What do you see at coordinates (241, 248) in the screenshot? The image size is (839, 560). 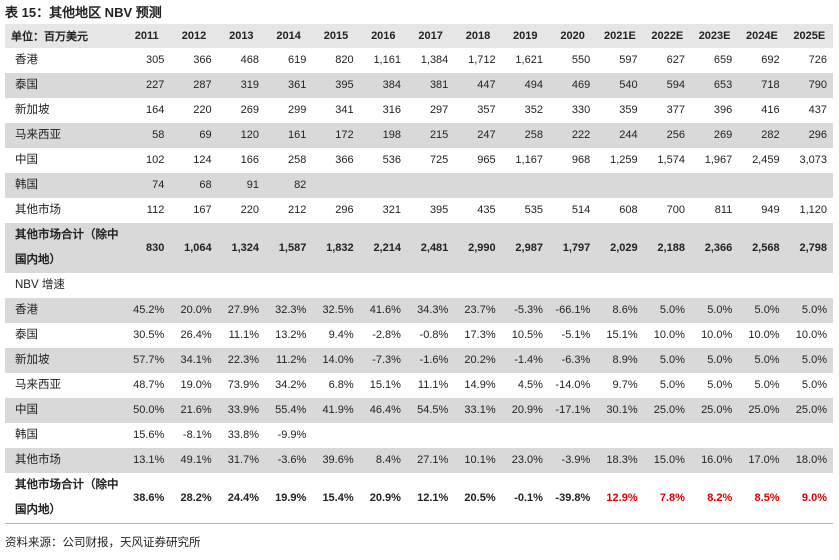 I see `cell: 1,324` at bounding box center [241, 248].